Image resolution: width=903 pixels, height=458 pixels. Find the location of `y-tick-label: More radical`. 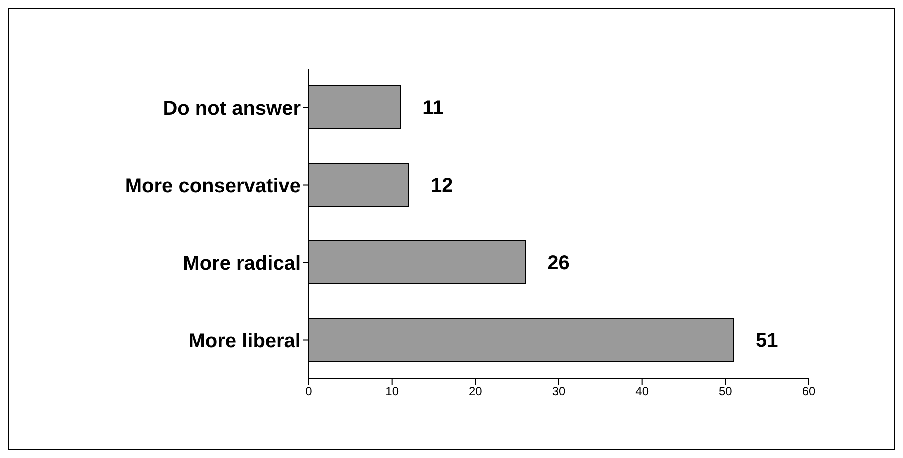

y-tick-label: More radical is located at coordinates (242, 263).